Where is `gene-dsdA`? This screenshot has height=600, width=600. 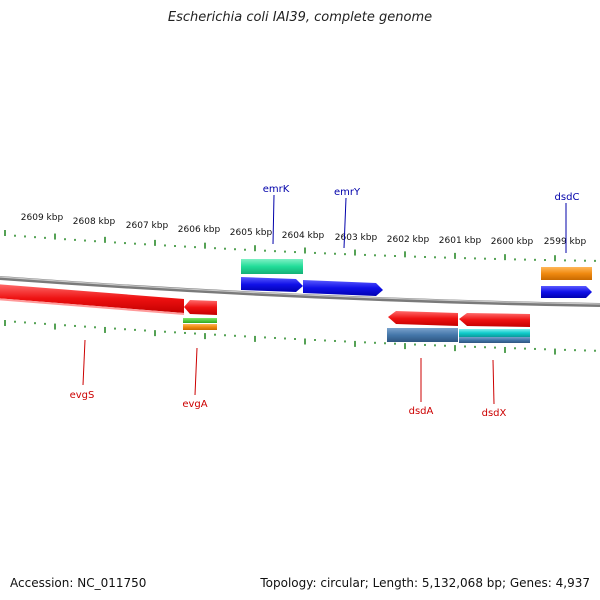
gene-dsdA is located at coordinates (423, 318).